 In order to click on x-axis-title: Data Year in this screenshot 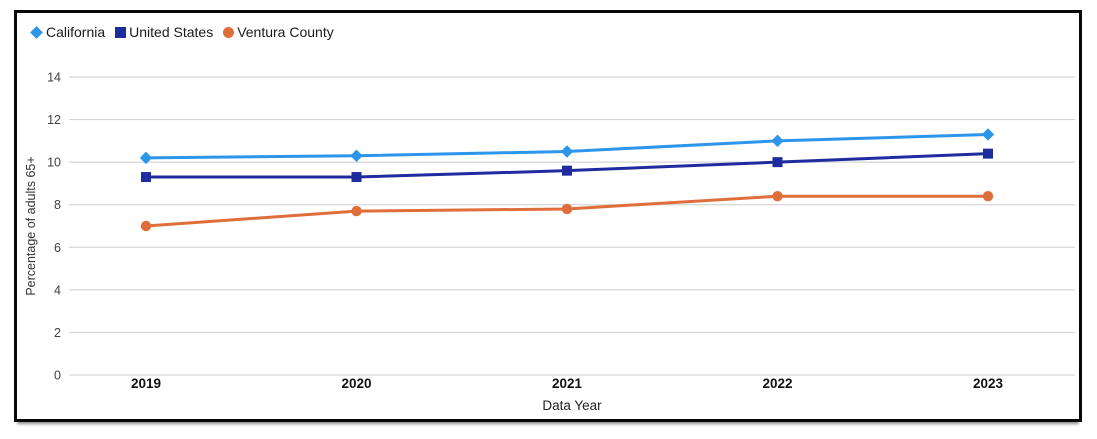, I will do `click(572, 405)`.